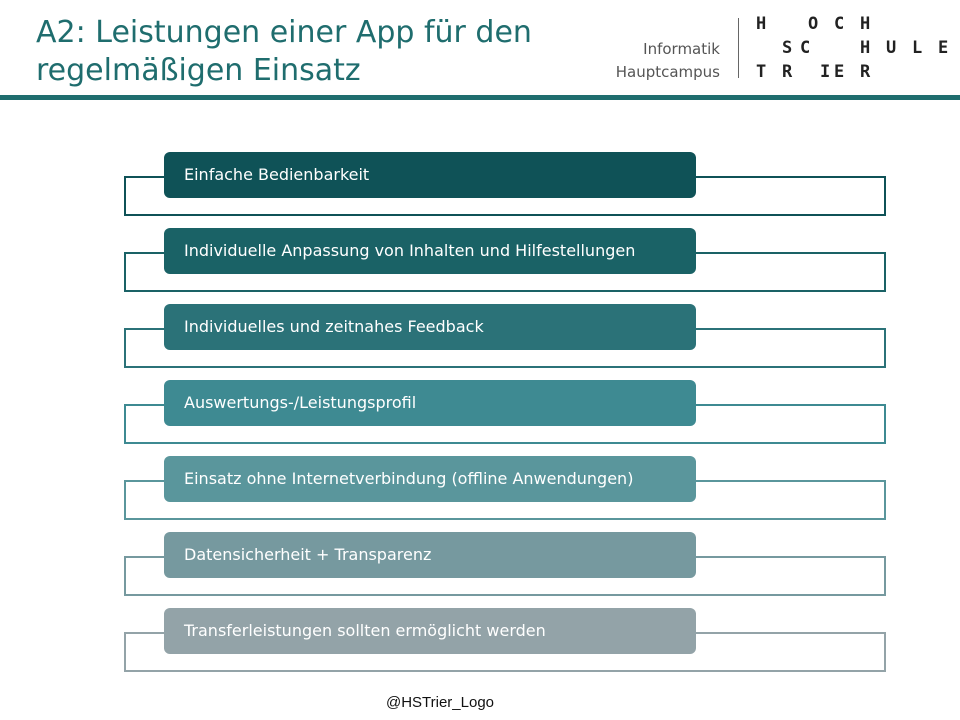 The image size is (960, 720). Describe the element at coordinates (681, 49) in the screenshot. I see `institution-line-1: Informatik` at that location.